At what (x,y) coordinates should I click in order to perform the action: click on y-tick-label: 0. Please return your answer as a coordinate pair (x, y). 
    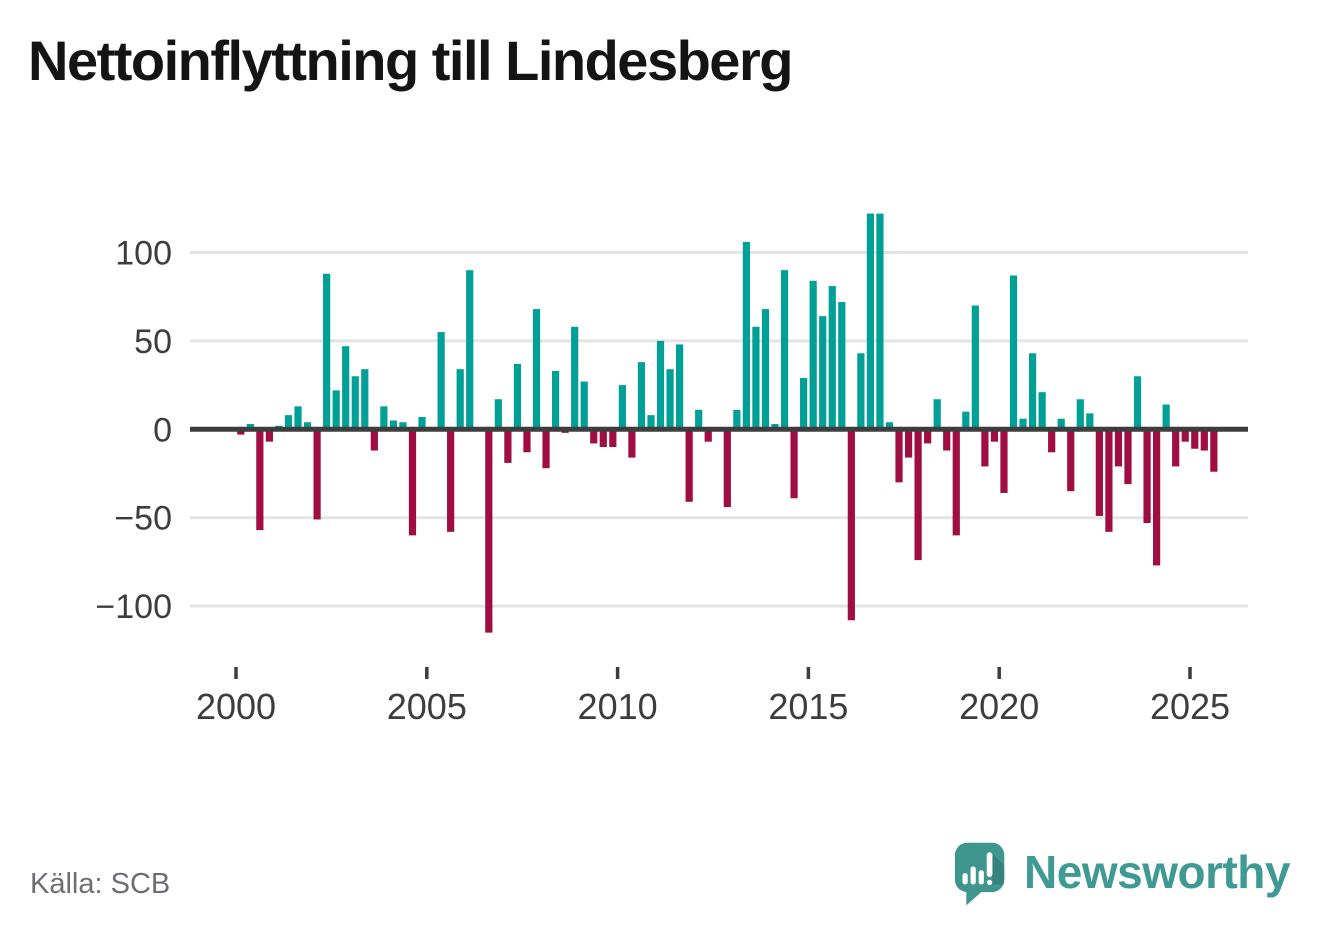
    Looking at the image, I should click on (162, 430).